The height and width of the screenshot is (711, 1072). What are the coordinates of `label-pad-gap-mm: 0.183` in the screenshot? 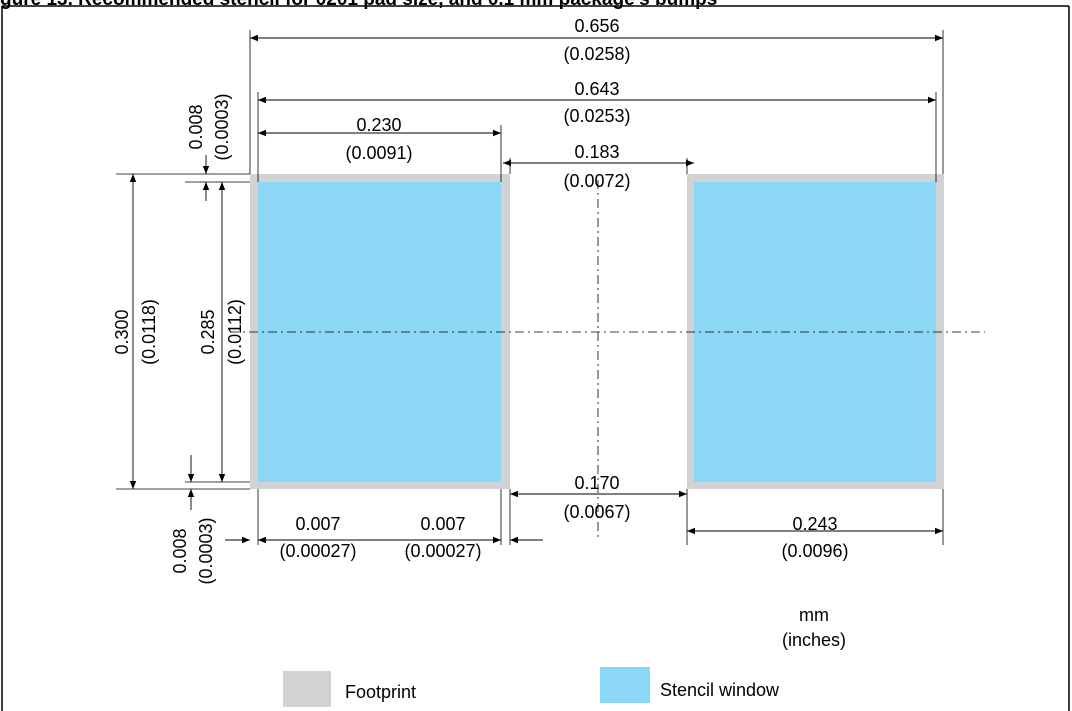 It's located at (596, 152).